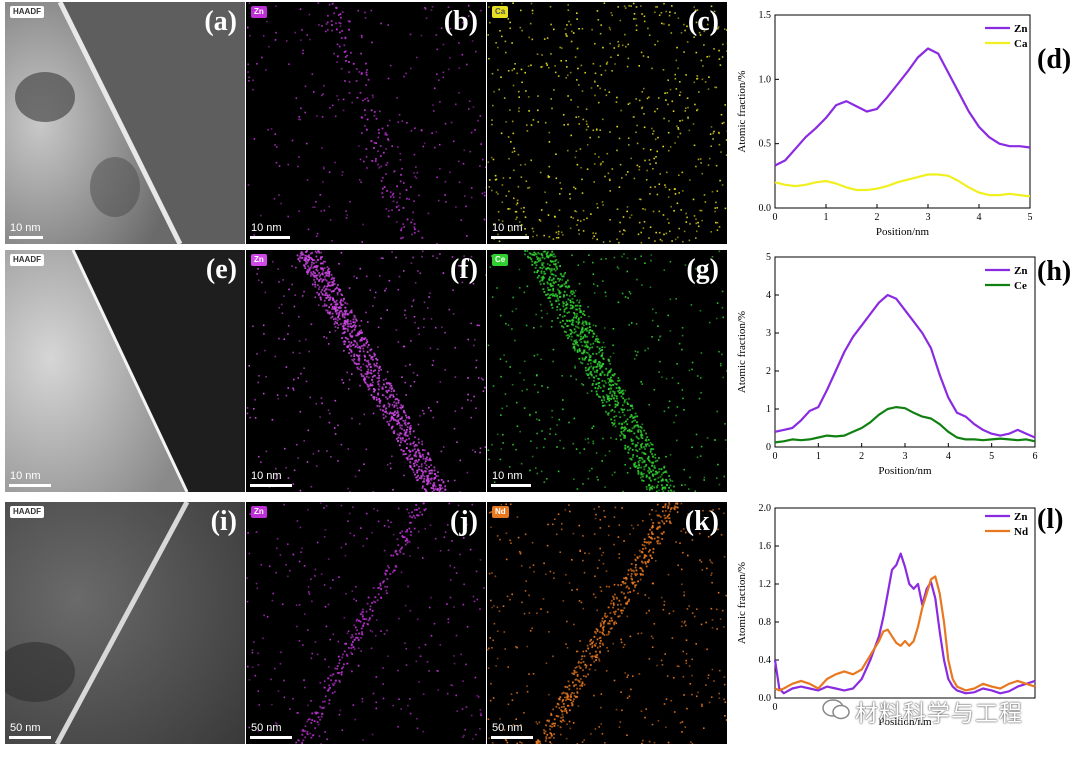  I want to click on panel-f: Zn (f) 10 nm, so click(366, 371).